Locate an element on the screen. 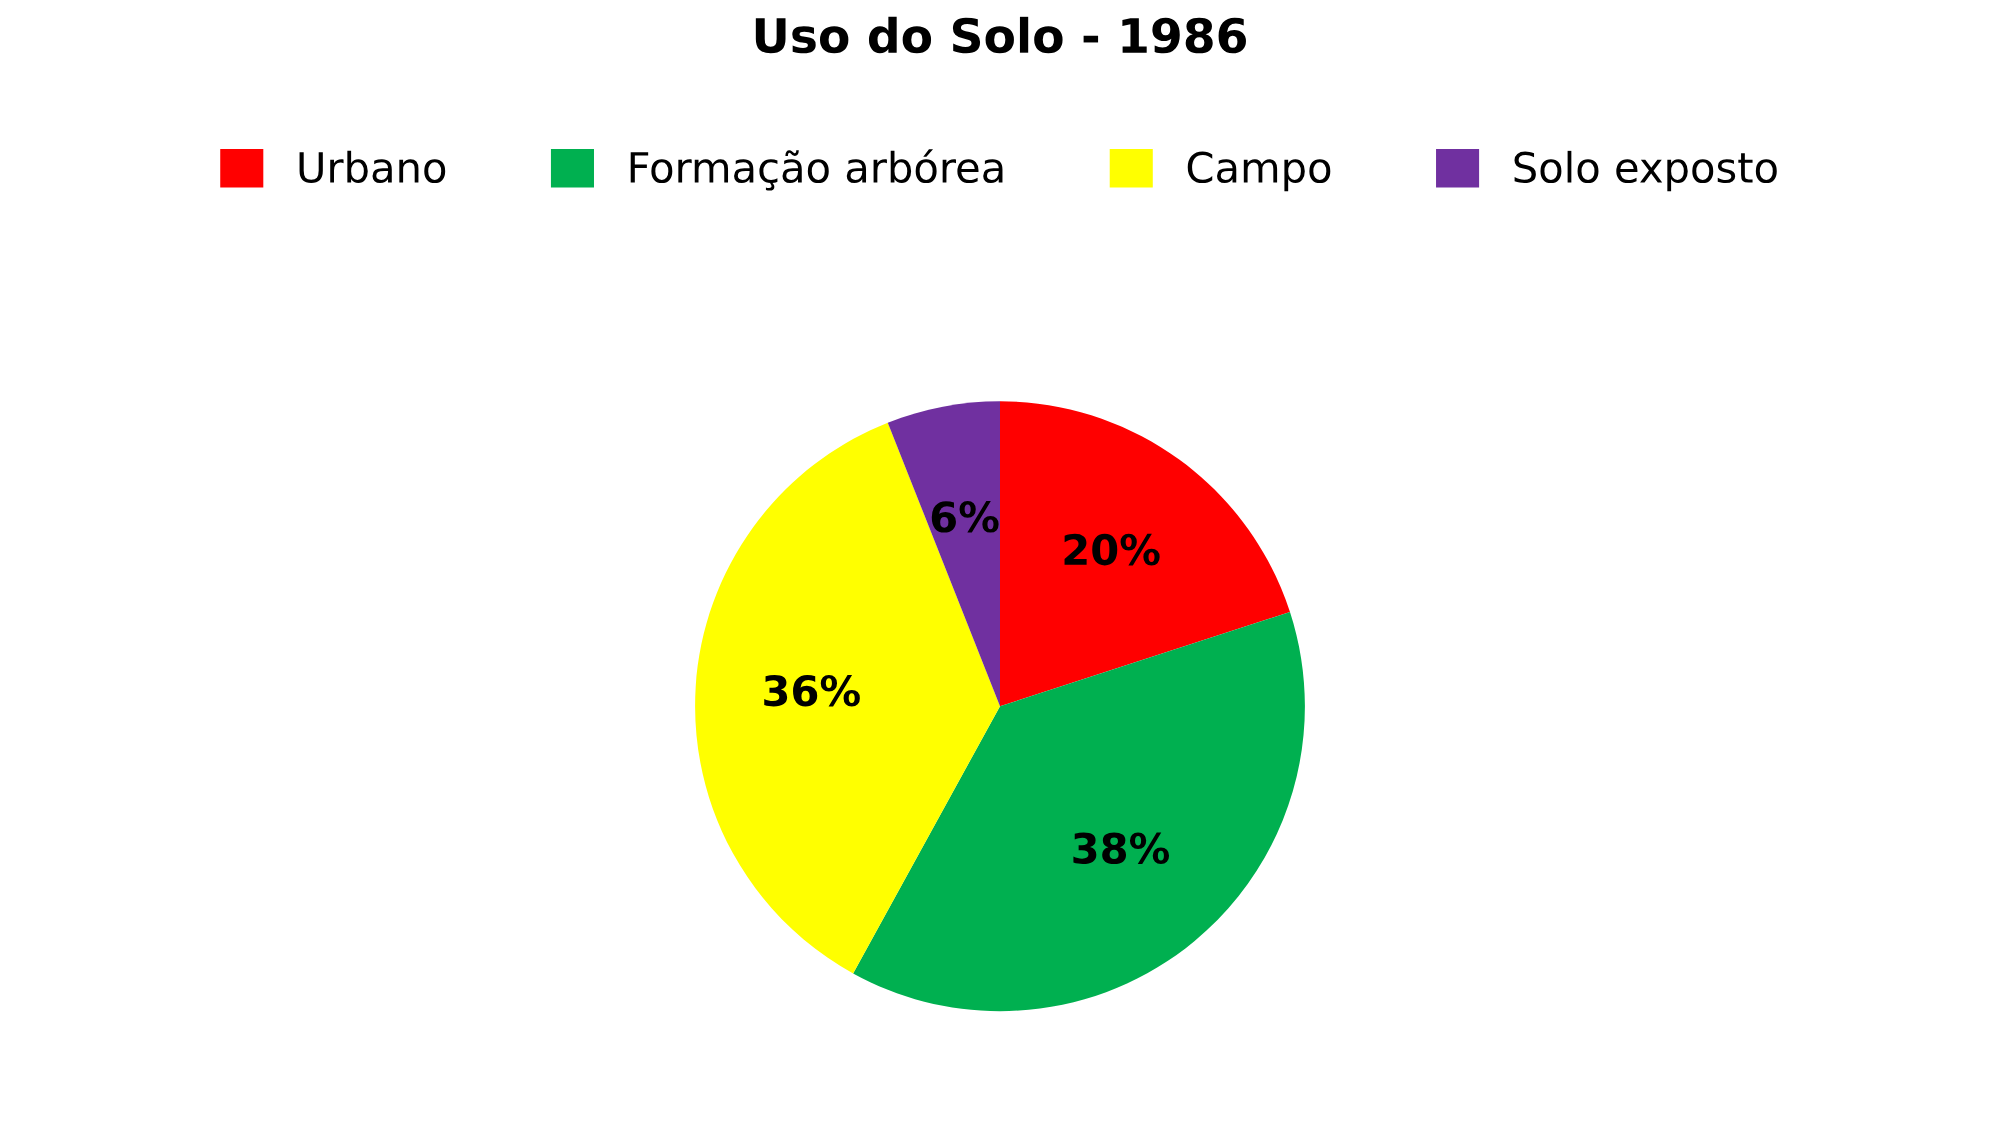  data-label: 20% is located at coordinates (1112, 549).